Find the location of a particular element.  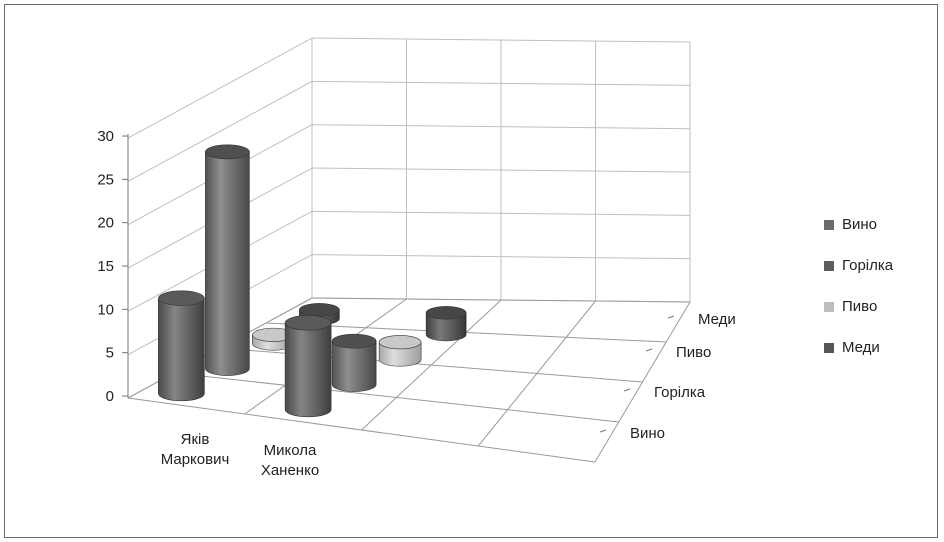

category-label: Маркович is located at coordinates (195, 459).